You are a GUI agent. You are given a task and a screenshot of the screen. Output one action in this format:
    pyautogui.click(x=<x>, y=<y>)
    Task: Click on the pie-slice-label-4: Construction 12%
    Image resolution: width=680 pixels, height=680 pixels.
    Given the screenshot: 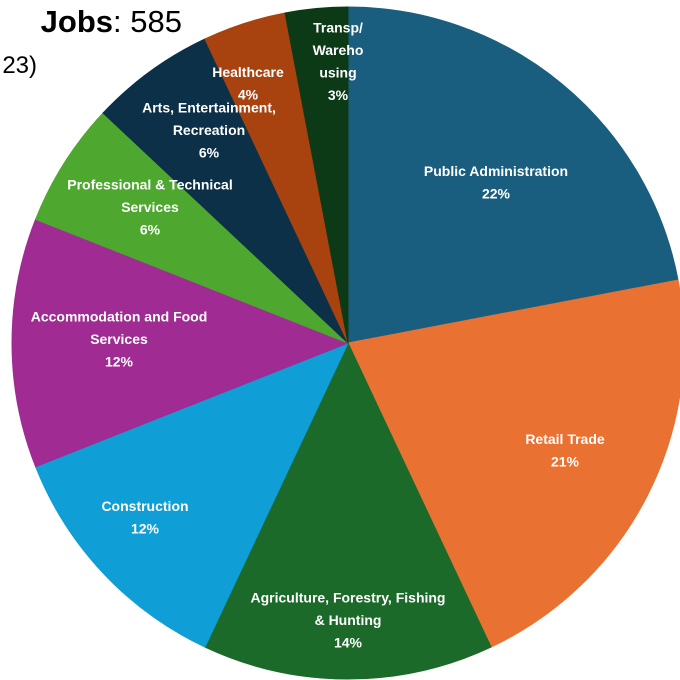 What is the action you would take?
    pyautogui.click(x=144, y=517)
    